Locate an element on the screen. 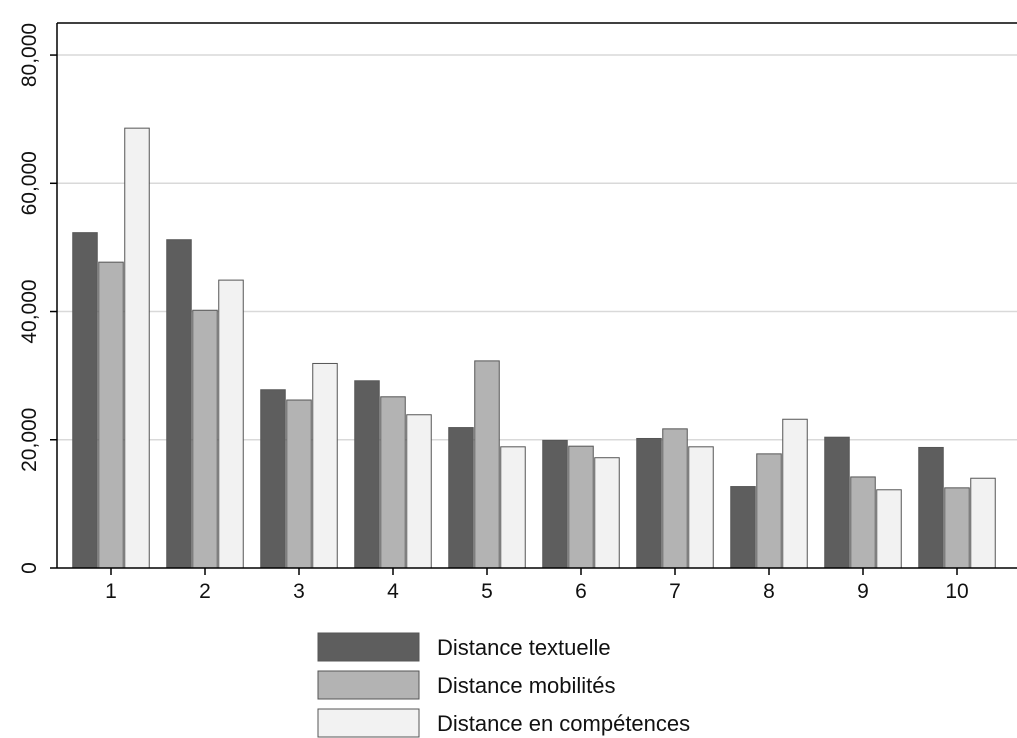 This screenshot has width=1017, height=738. y-tick-label: 0 is located at coordinates (29, 568).